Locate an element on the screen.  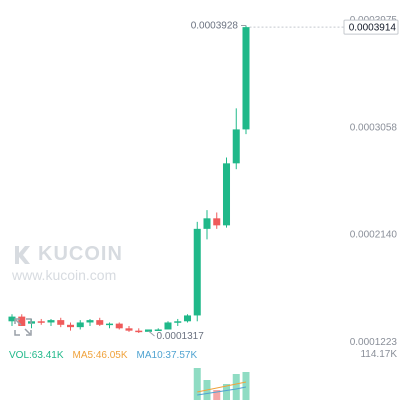
watermark-url: www.kucoin.com is located at coordinates (64, 275).